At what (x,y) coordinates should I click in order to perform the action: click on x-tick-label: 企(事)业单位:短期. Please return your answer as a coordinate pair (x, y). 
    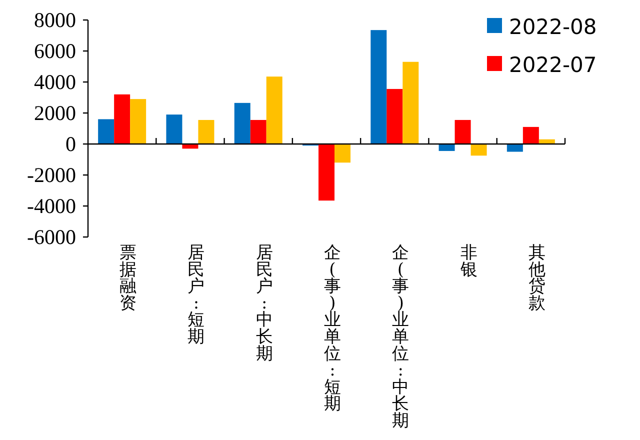
    Looking at the image, I should click on (332, 328).